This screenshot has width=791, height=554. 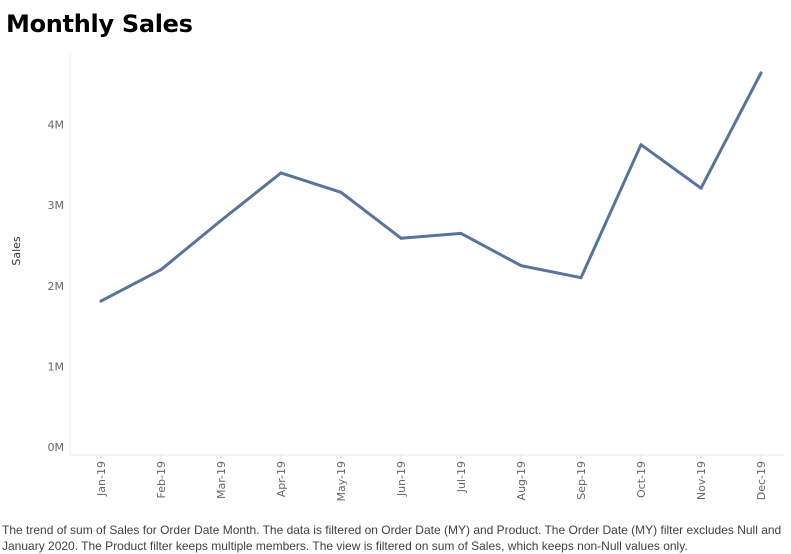 I want to click on x-tick-label: May-19, so click(x=341, y=481).